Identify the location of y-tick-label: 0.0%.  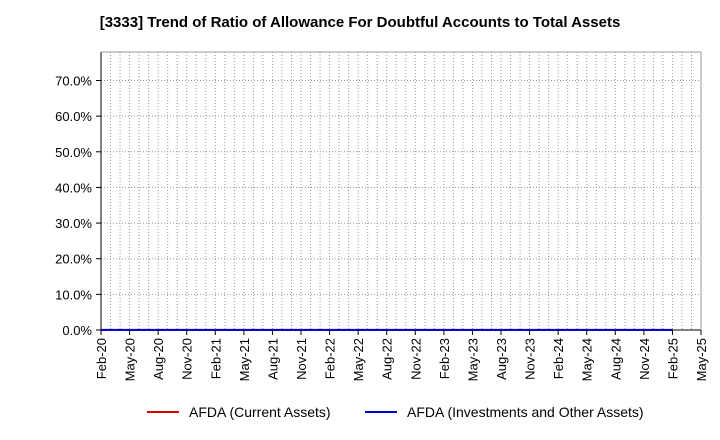
(77, 330).